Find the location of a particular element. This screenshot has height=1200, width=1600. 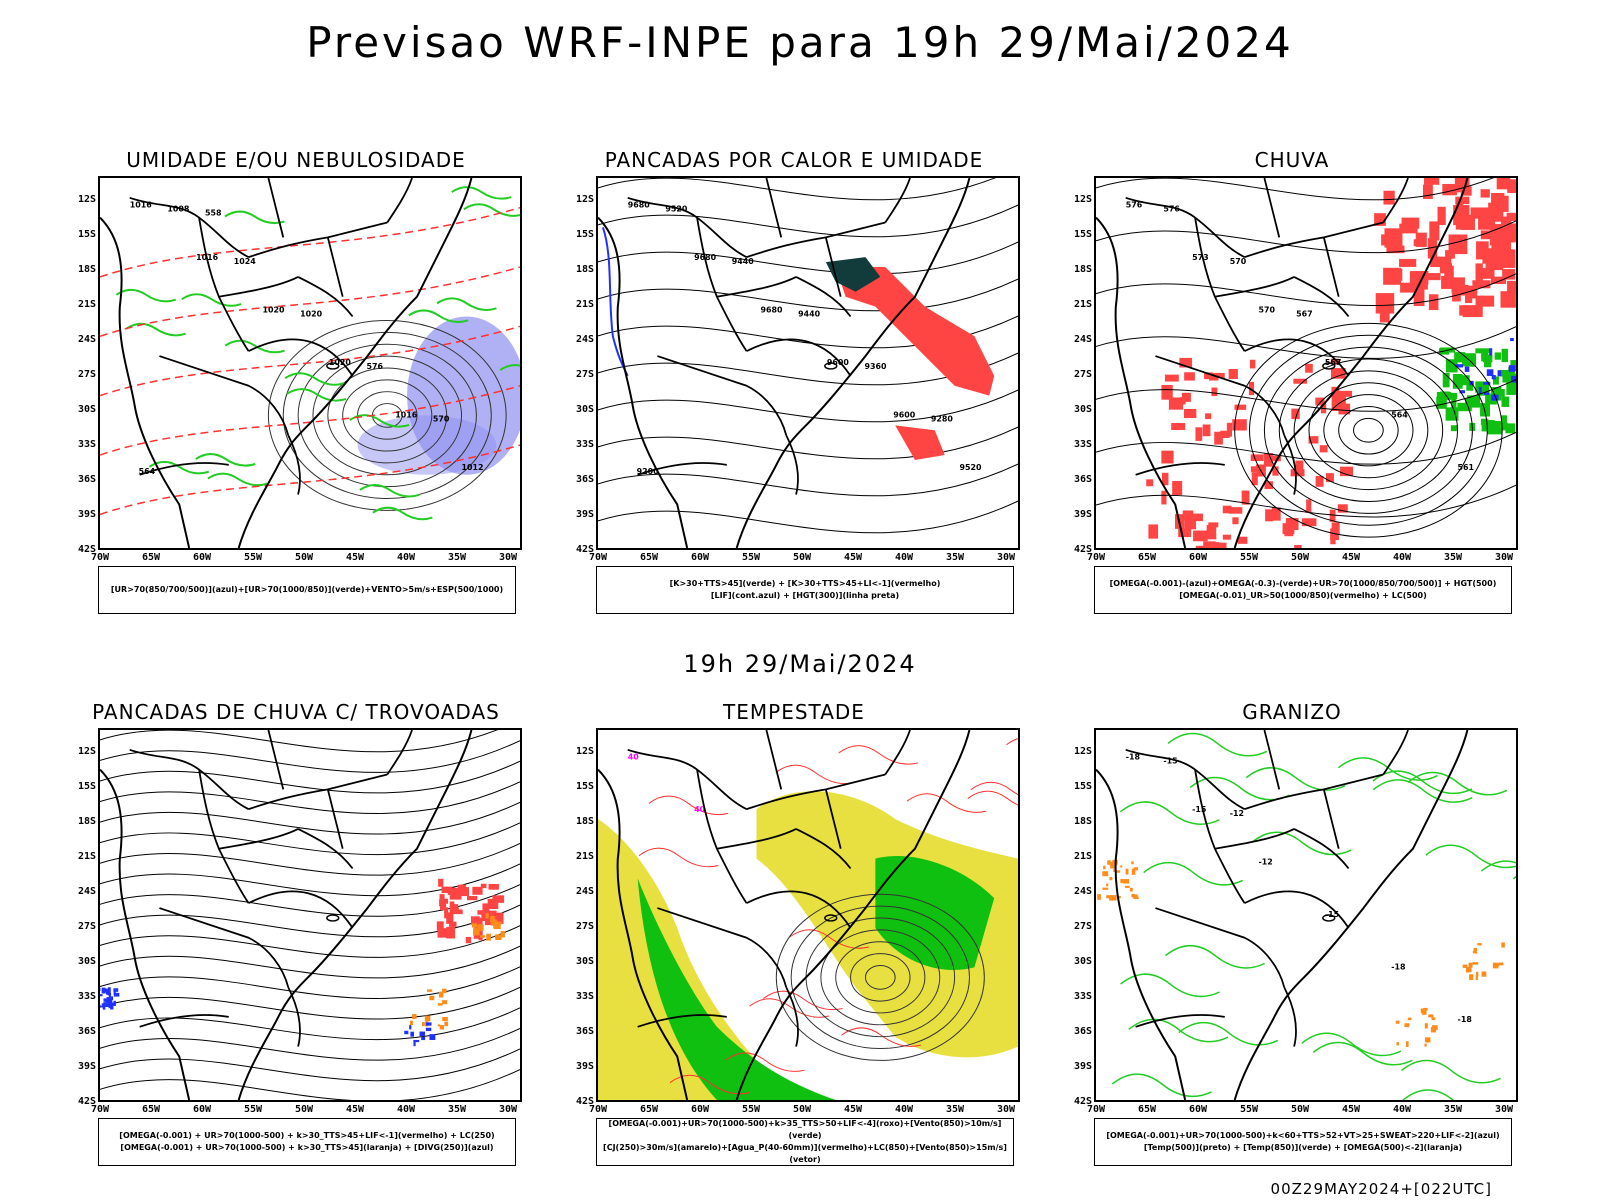

lat-tick-label: 39S is located at coordinates (1082, 514).